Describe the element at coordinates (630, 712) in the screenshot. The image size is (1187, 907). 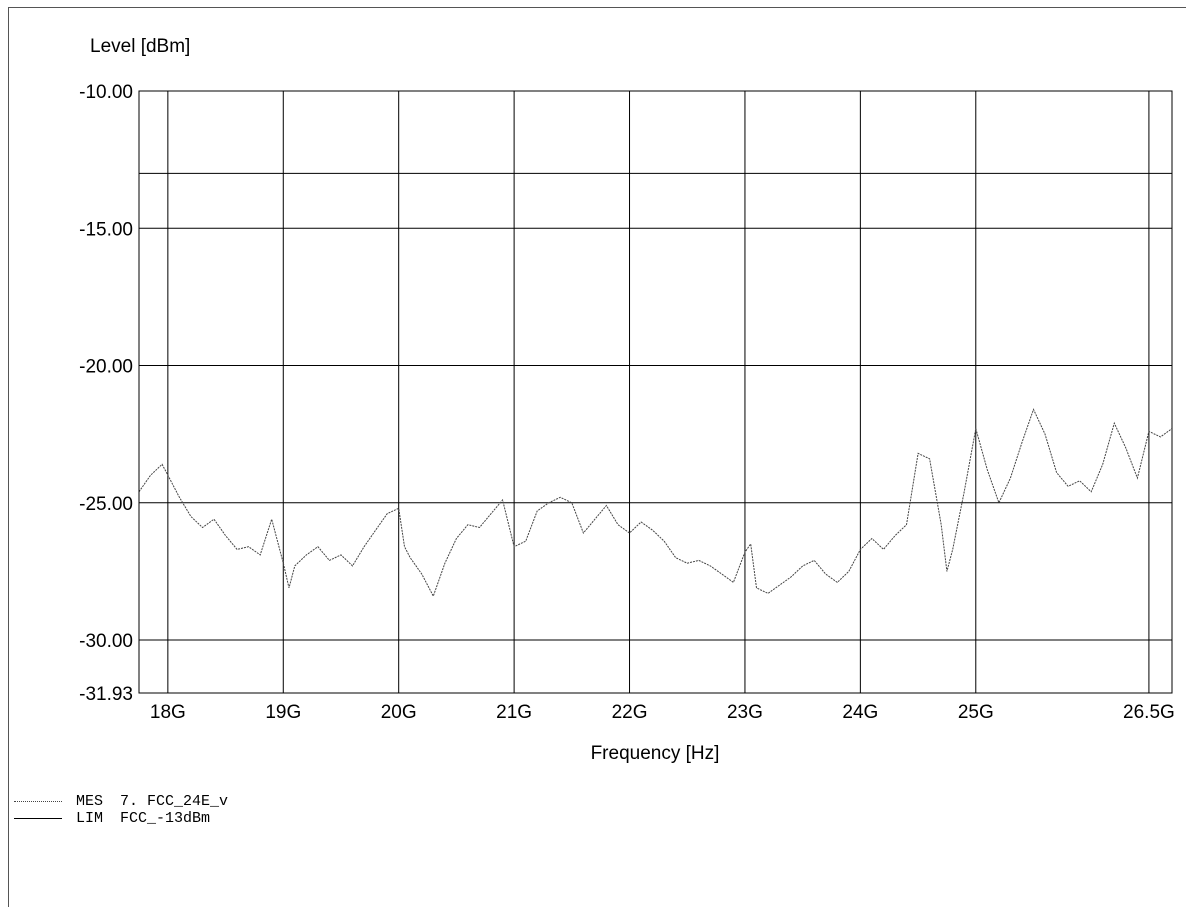
I see `x-tick-label: 22G` at that location.